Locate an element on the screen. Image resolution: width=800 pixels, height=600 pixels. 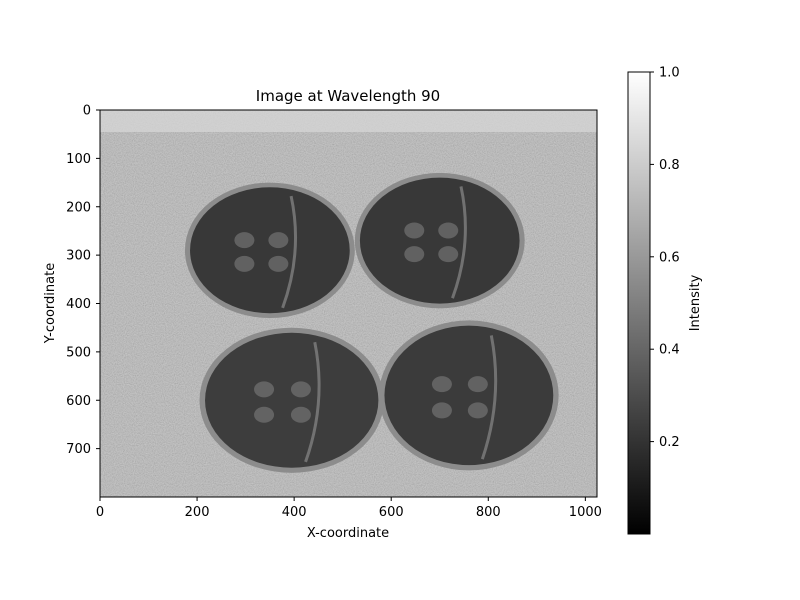
colorbar-label: Intensity is located at coordinates (695, 302).